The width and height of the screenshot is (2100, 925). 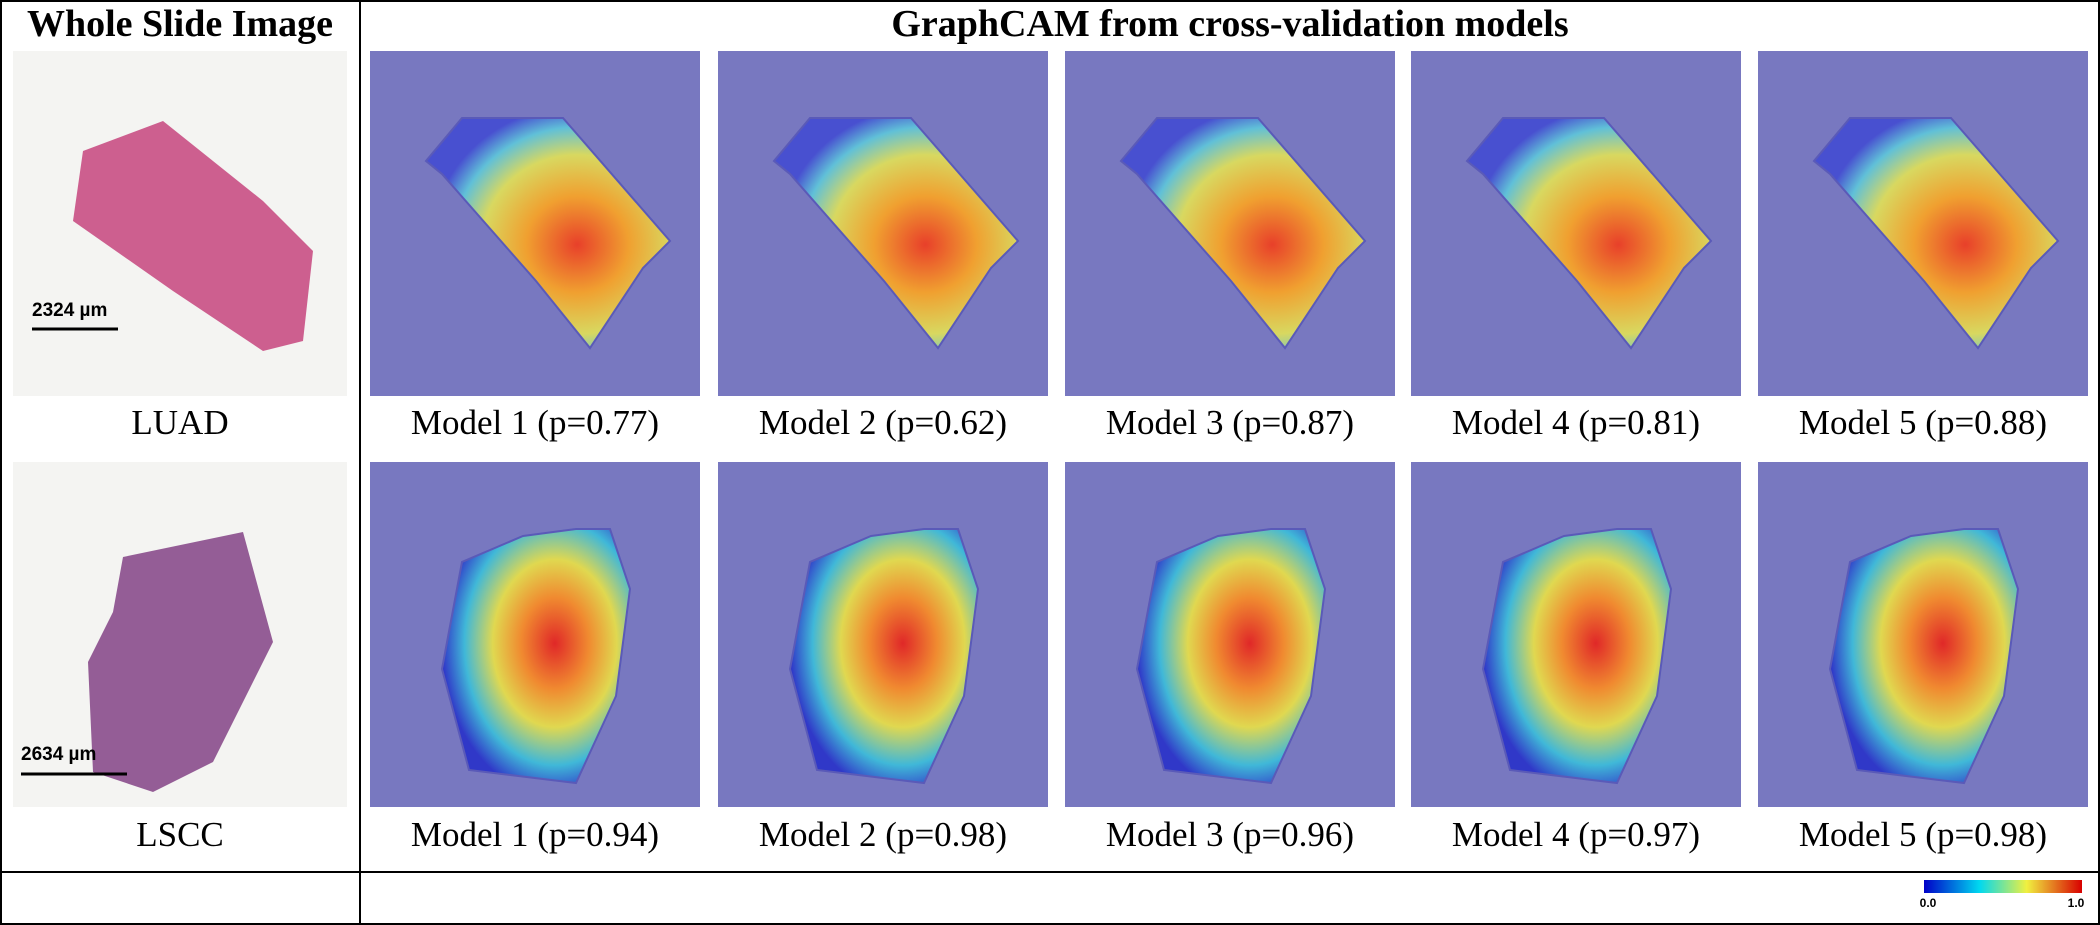 What do you see at coordinates (2076, 903) in the screenshot?
I see `colorbar-max: 1.0` at bounding box center [2076, 903].